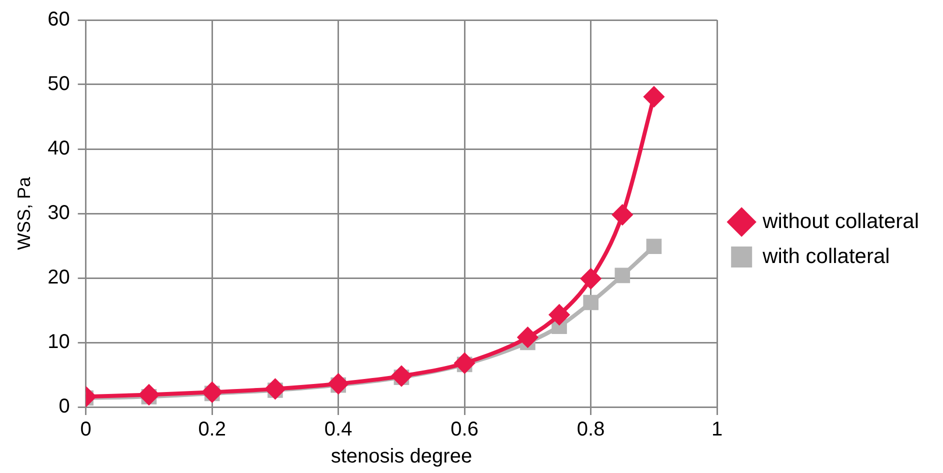 This screenshot has height=473, width=943. I want to click on y-tick-label: 40, so click(59, 149).